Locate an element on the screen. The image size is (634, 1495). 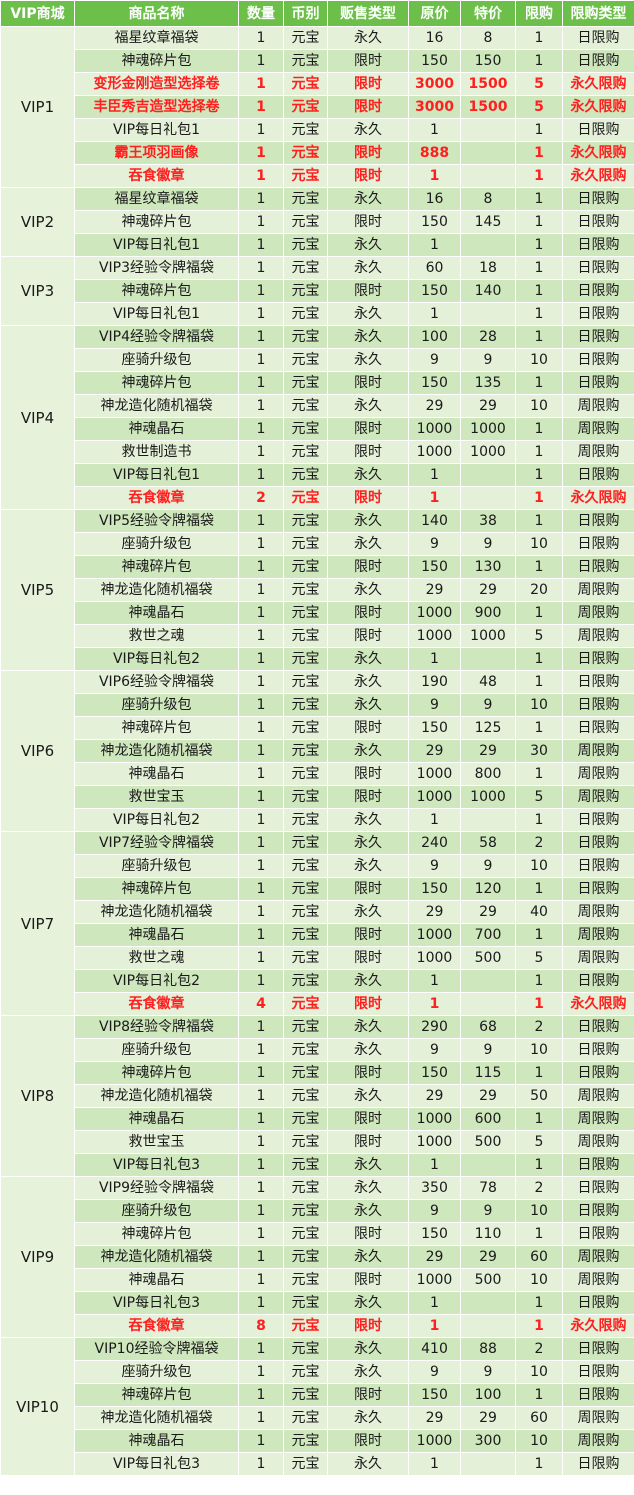
special-price-cell: 600 is located at coordinates (488, 1119).